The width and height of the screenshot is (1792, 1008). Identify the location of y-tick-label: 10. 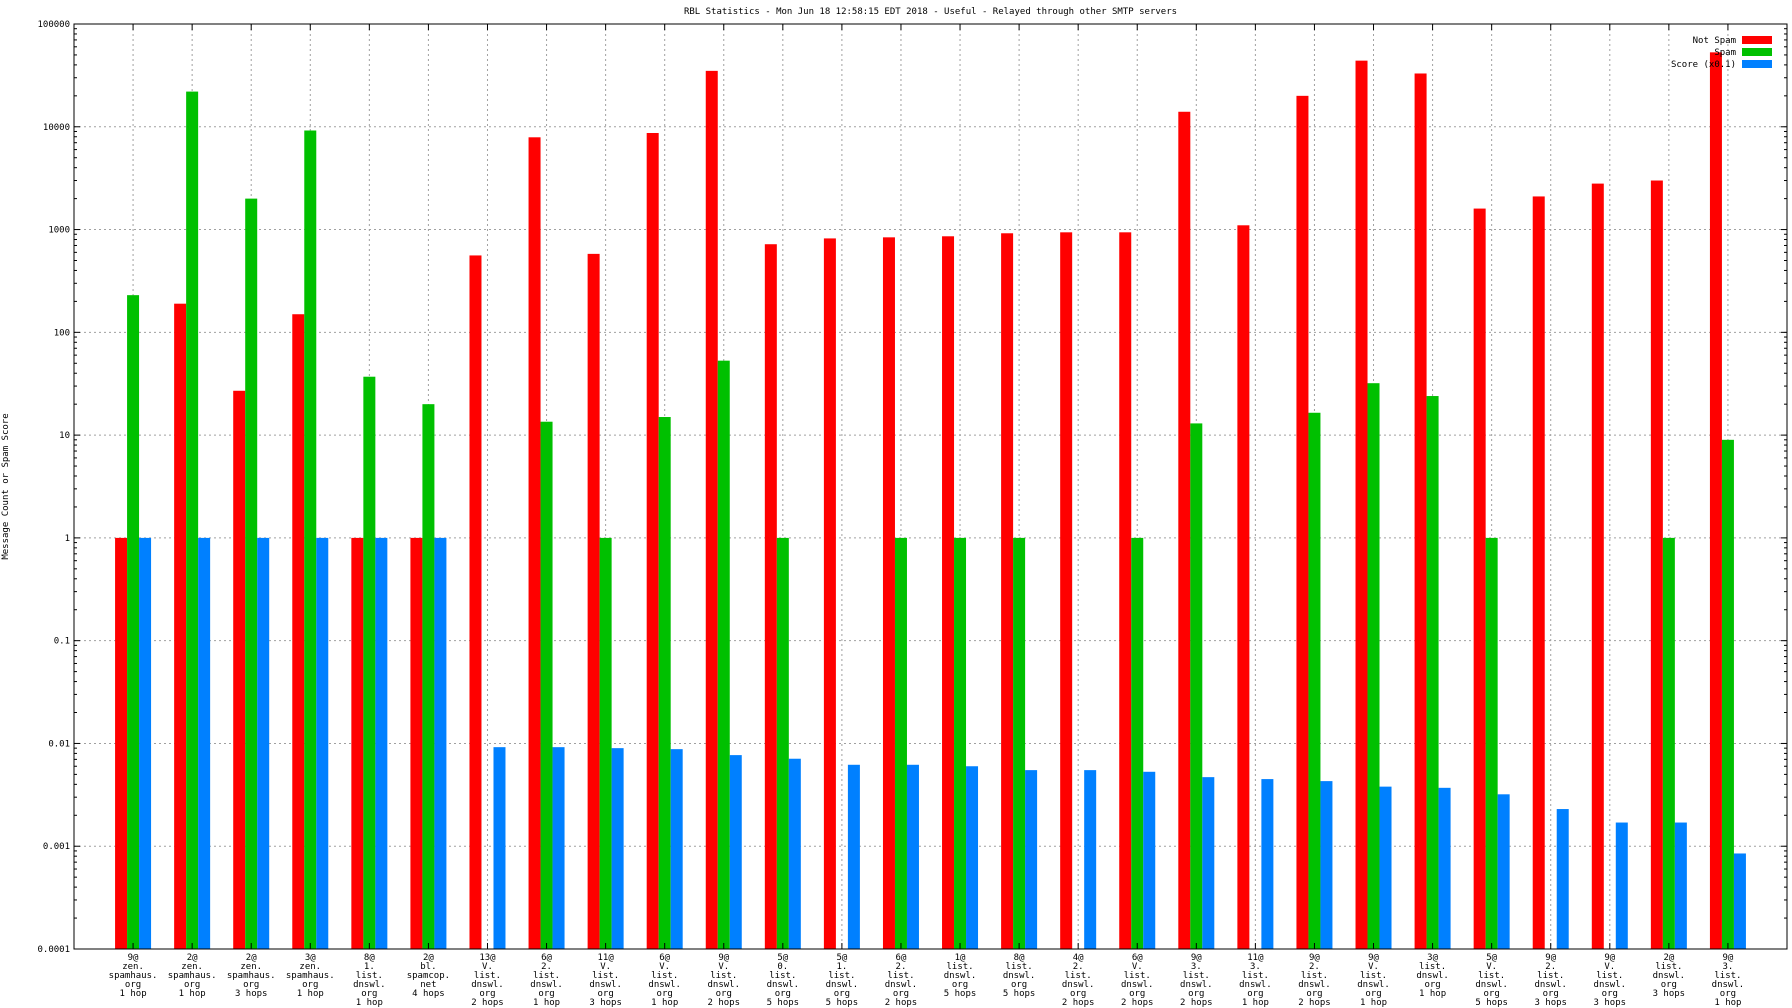
(64, 436).